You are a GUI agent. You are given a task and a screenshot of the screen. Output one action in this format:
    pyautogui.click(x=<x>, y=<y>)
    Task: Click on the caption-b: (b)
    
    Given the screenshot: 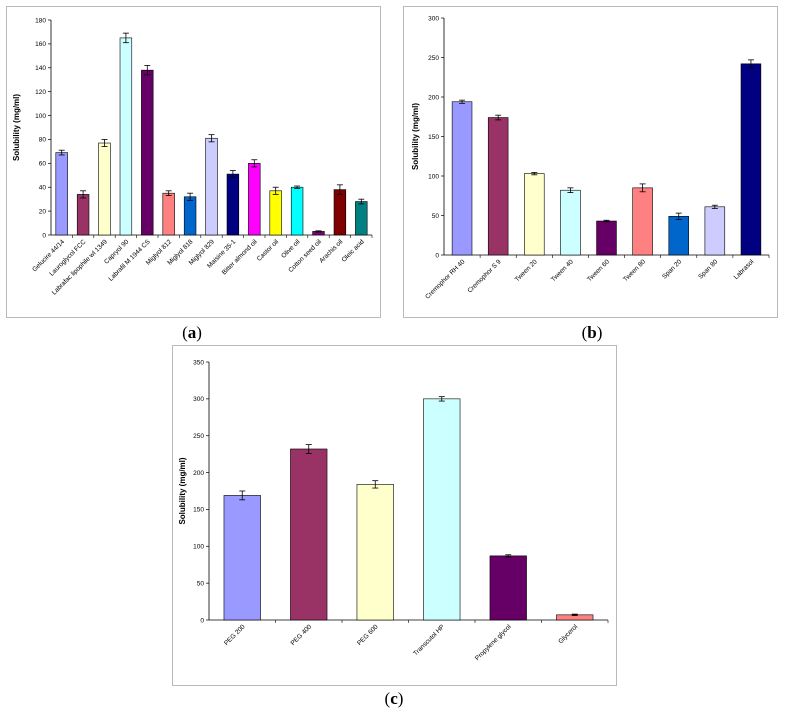 What is the action you would take?
    pyautogui.click(x=592, y=332)
    